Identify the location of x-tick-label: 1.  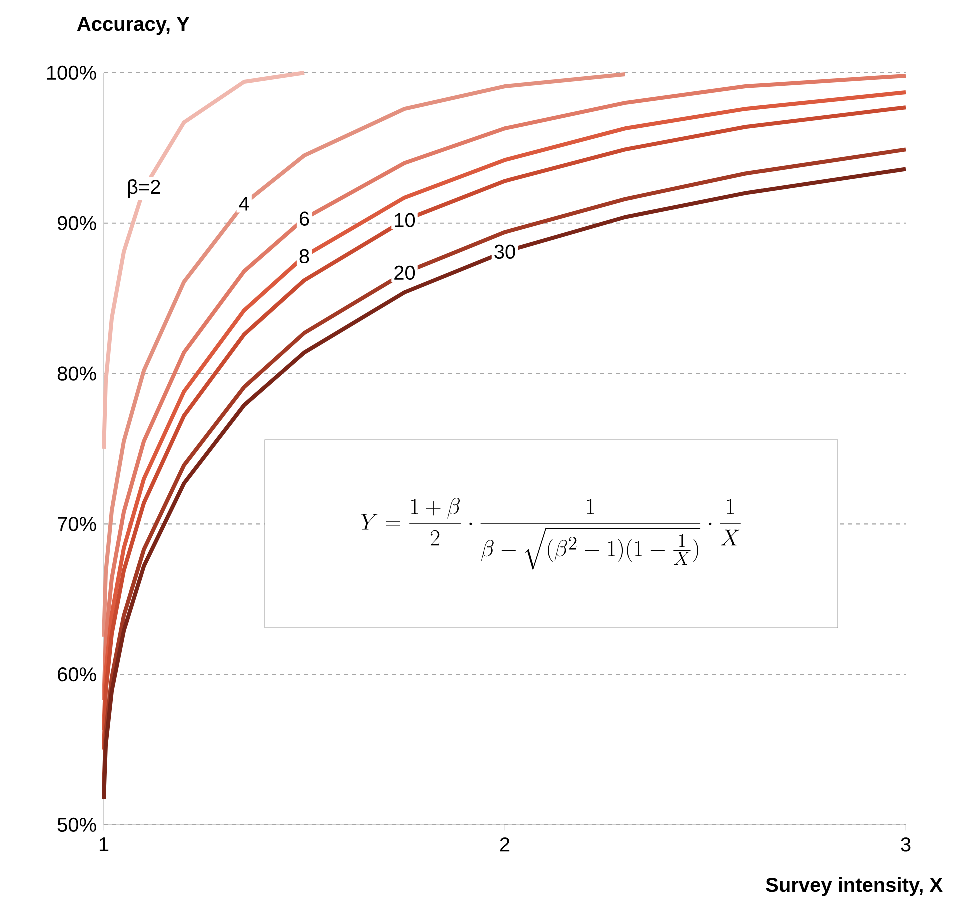
(104, 845).